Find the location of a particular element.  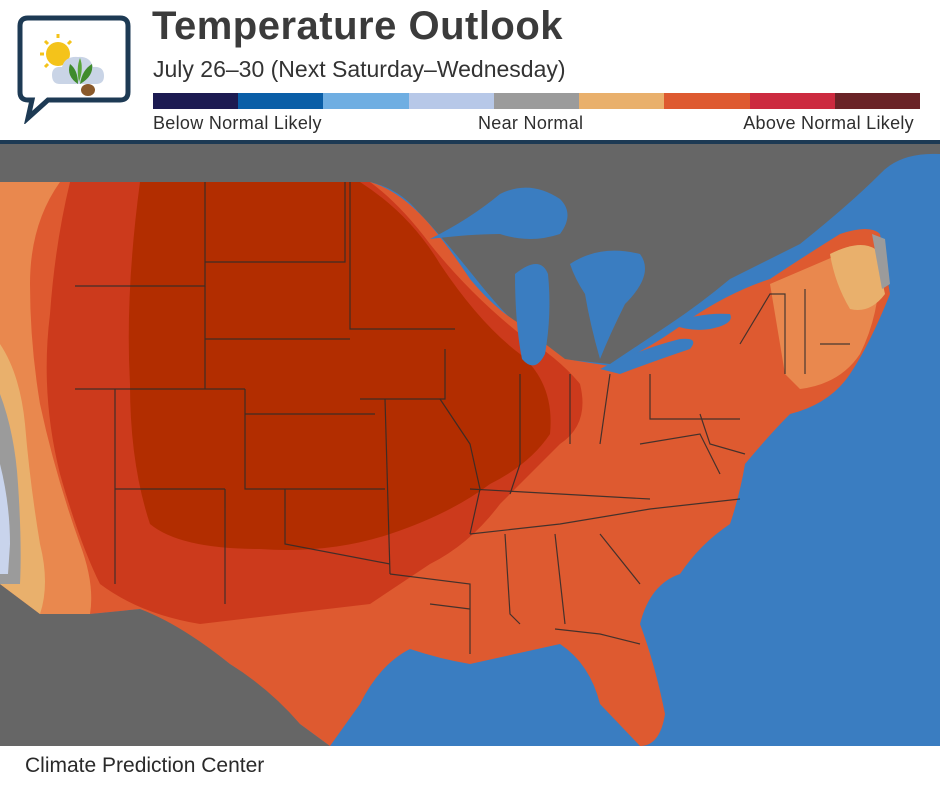

legend-label-near: Near Normal is located at coordinates (531, 123).